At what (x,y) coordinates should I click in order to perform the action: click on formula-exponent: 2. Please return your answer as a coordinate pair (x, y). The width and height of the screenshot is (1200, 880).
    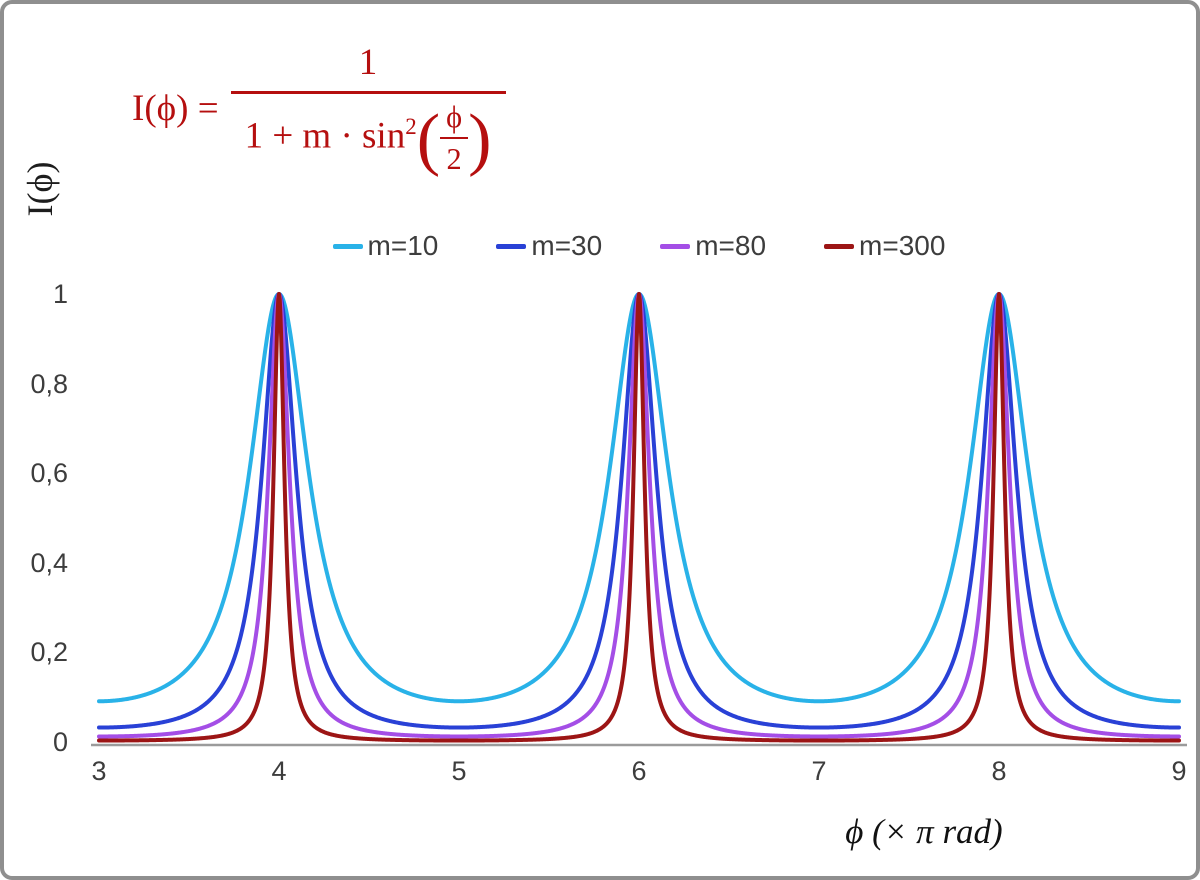
    Looking at the image, I should click on (411, 126).